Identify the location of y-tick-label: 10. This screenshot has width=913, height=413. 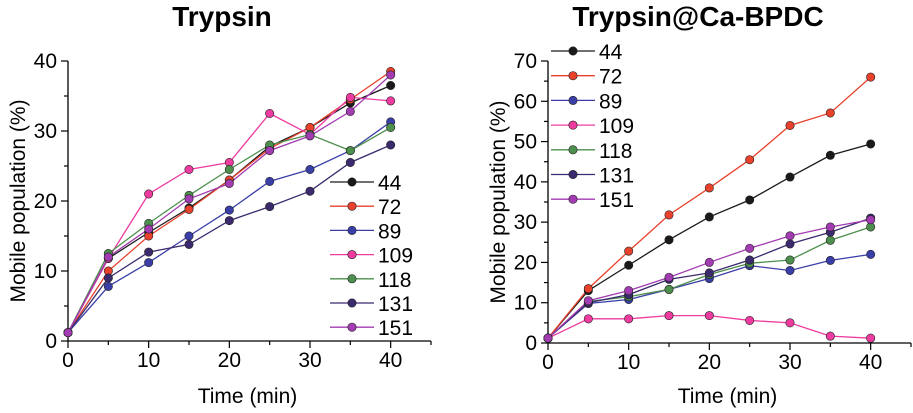
(525, 303).